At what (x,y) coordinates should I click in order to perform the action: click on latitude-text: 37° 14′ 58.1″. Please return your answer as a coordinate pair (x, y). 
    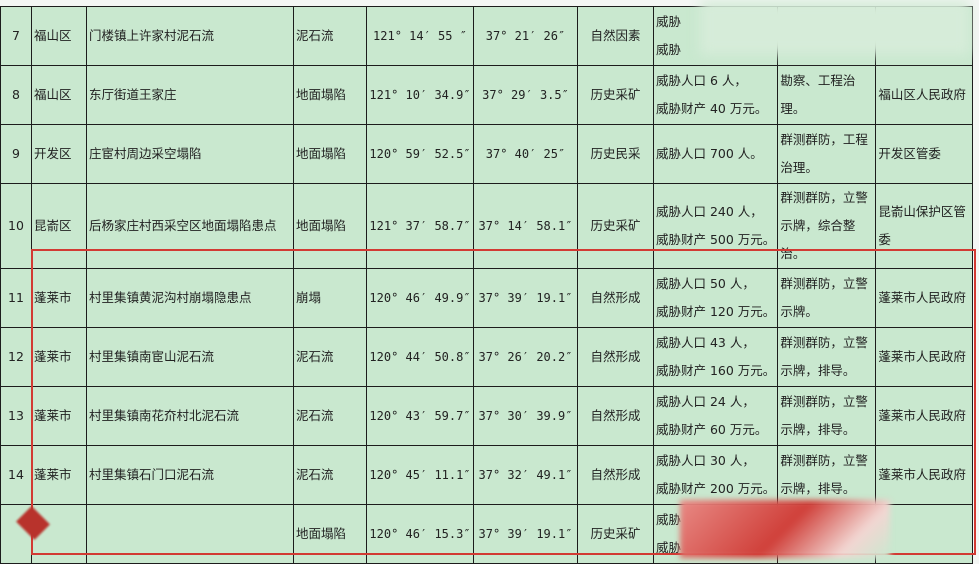
    Looking at the image, I should click on (525, 226).